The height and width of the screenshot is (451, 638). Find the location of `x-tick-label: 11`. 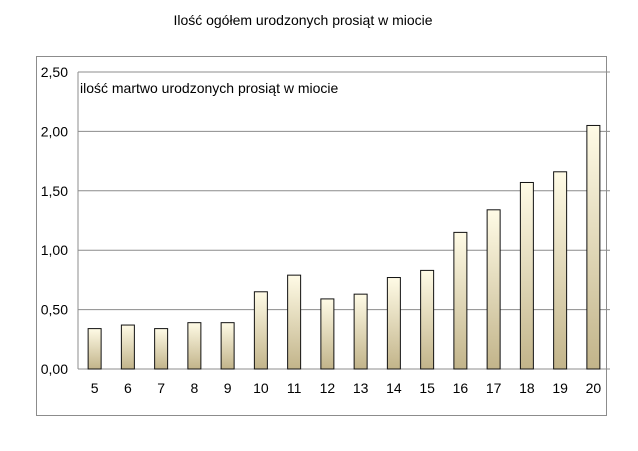

x-tick-label: 11 is located at coordinates (294, 388).